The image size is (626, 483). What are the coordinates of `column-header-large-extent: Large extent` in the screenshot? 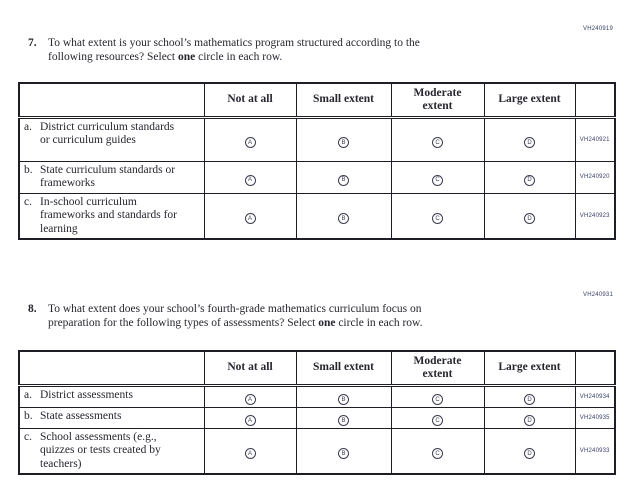 It's located at (529, 100).